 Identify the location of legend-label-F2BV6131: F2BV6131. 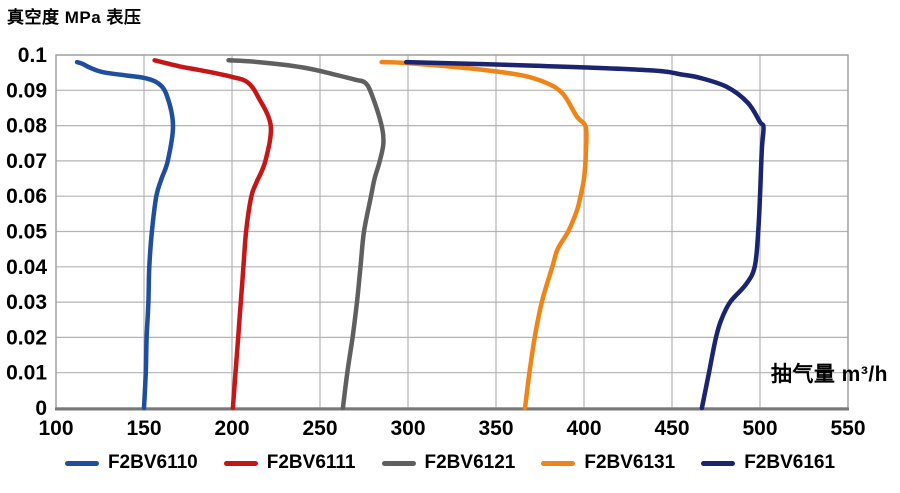
(630, 462).